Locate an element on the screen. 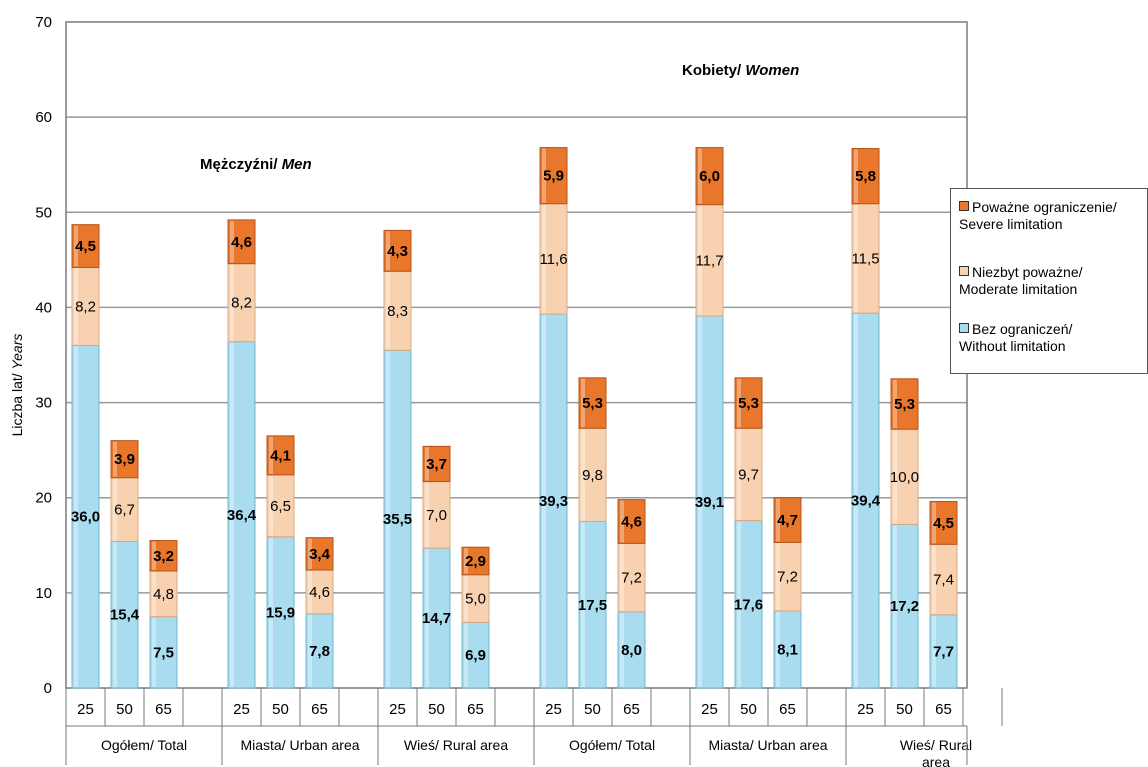 The width and height of the screenshot is (1148, 767). data-label-without: 17,2 is located at coordinates (904, 606).